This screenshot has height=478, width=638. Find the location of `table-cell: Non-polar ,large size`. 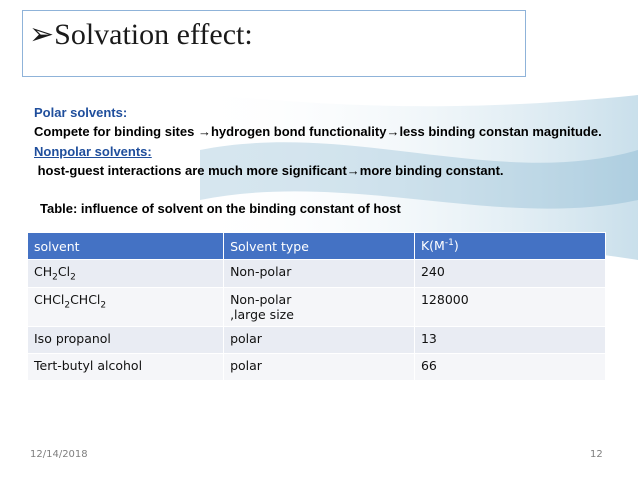

table-cell: Non-polar ,large size is located at coordinates (319, 306).